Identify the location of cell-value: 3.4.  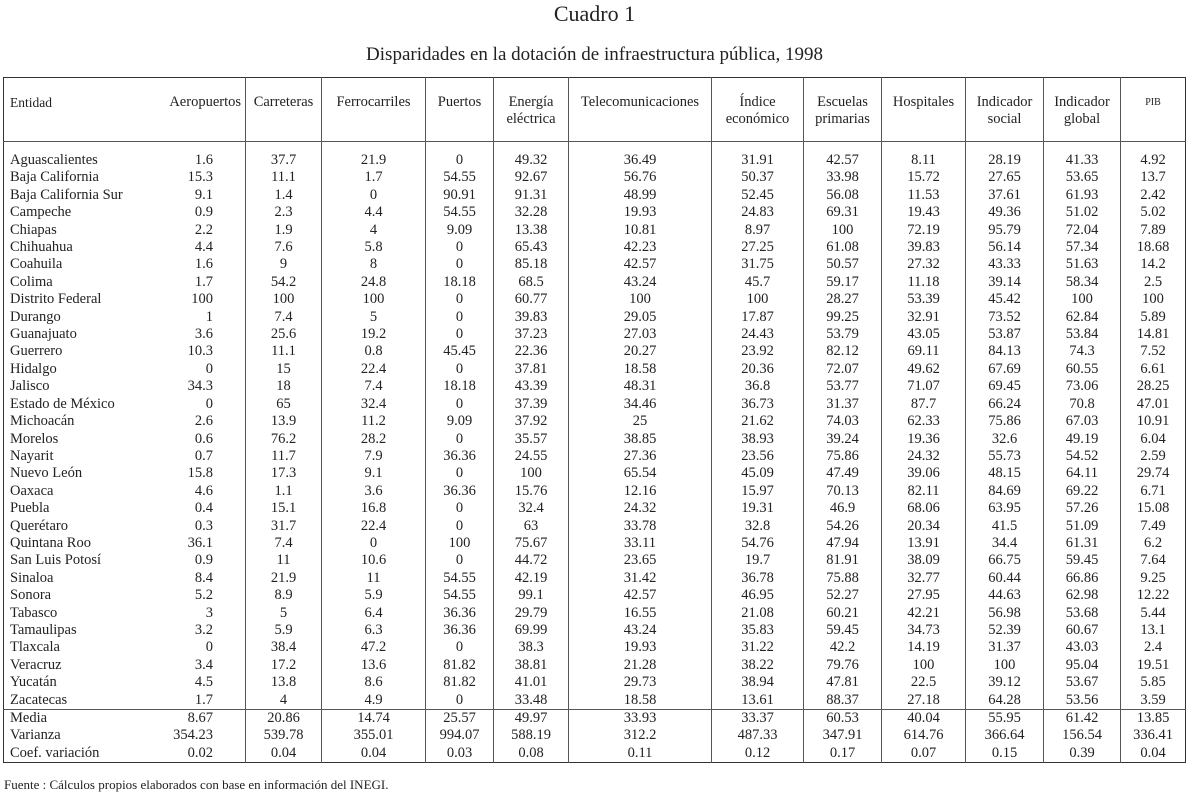
(203, 664).